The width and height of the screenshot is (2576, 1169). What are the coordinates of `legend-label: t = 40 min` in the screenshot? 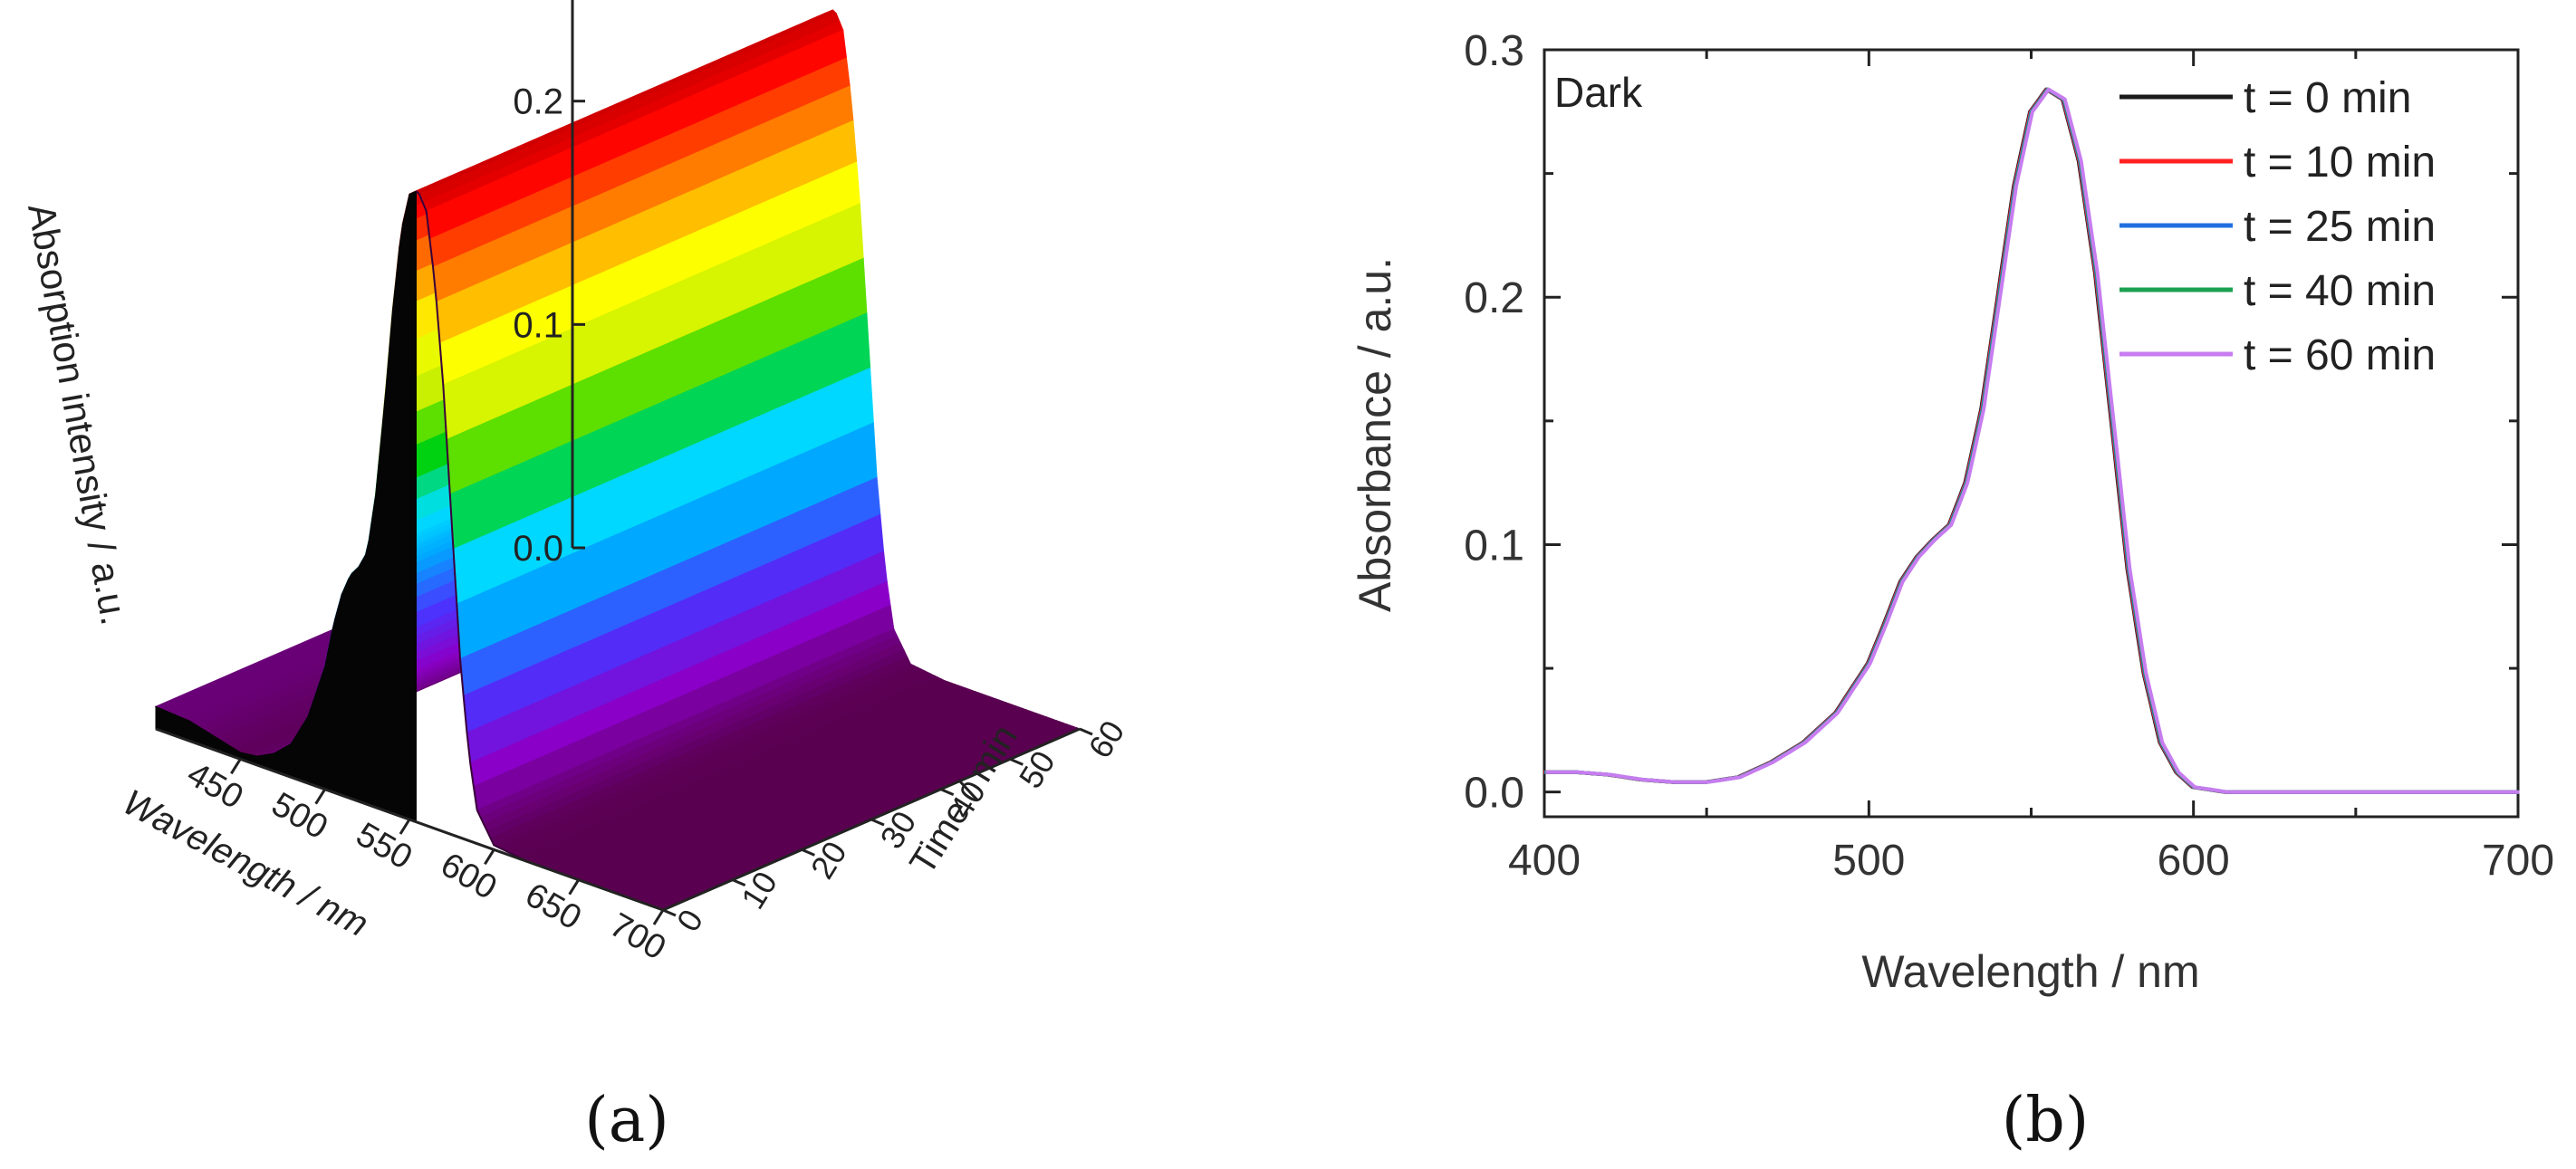 It's located at (2340, 291).